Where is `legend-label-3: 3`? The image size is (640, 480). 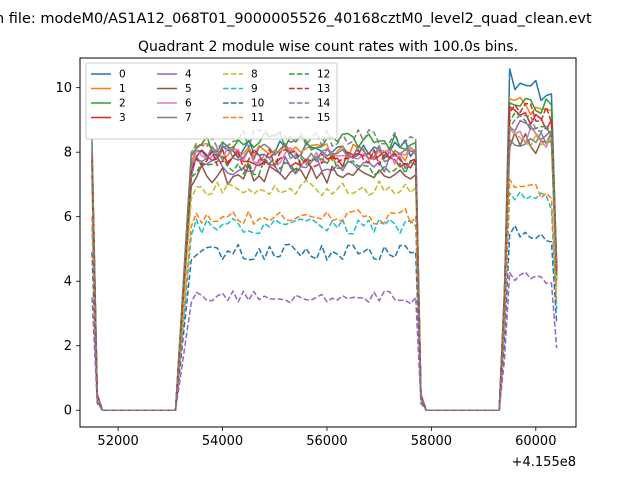 legend-label-3: 3 is located at coordinates (122, 118).